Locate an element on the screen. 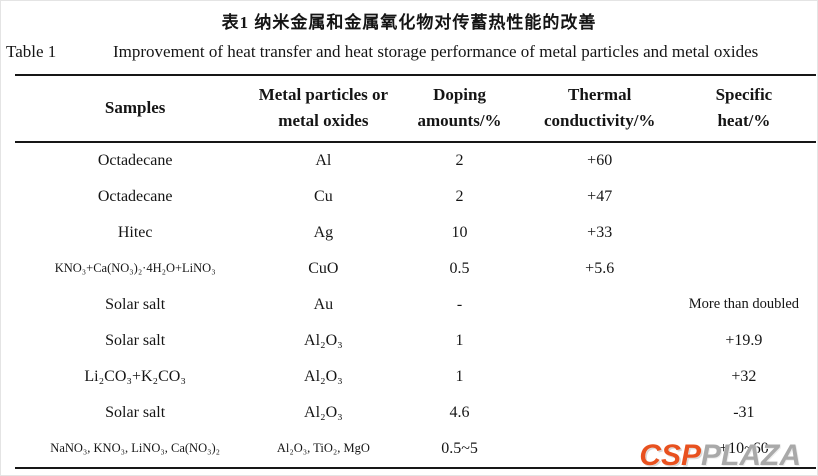  header-line: conductivity/% is located at coordinates (599, 121).